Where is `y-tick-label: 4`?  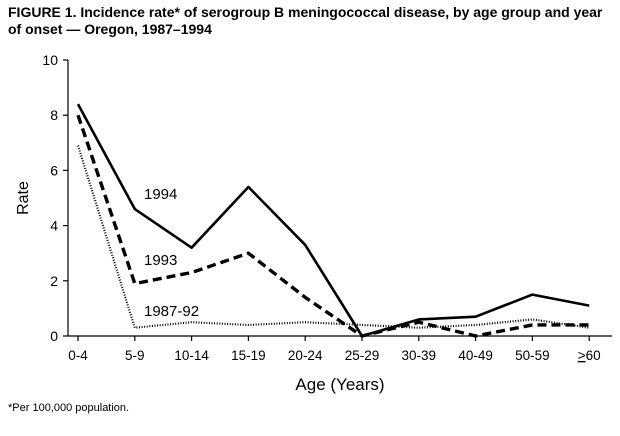
y-tick-label: 4 is located at coordinates (54, 226).